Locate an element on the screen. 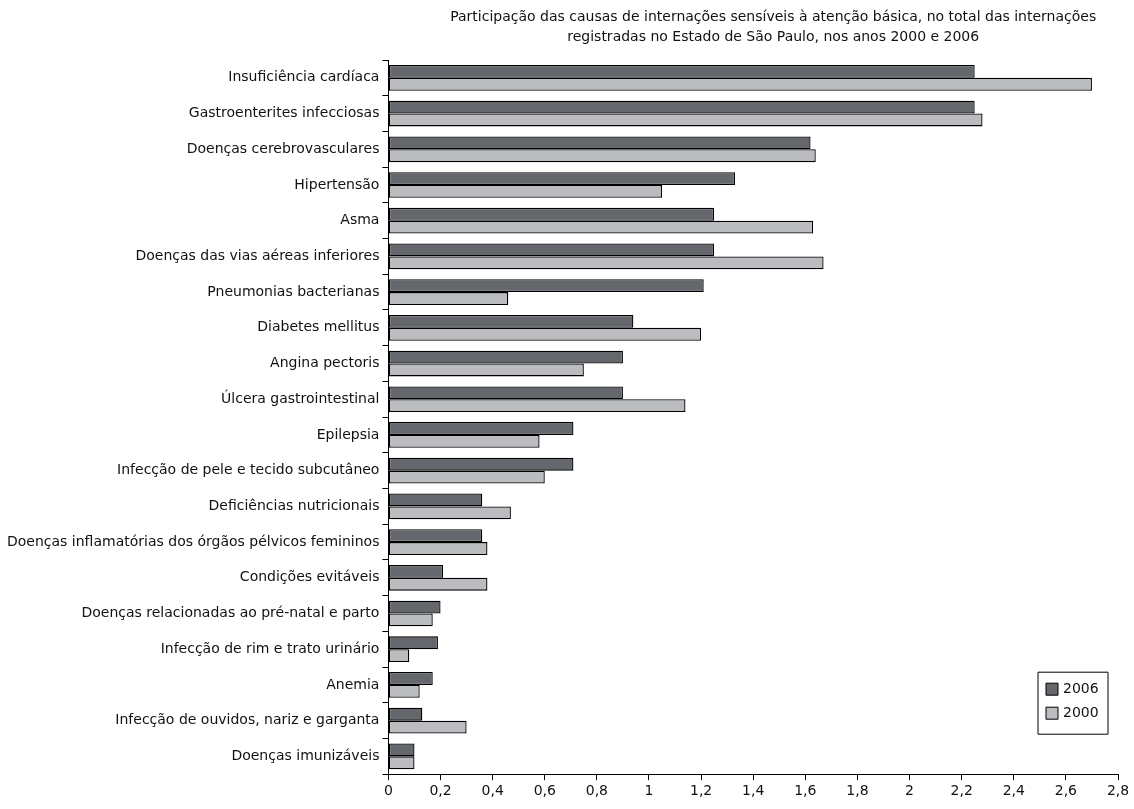 The image size is (1134, 809). x-tick-label: 1,8 is located at coordinates (857, 790).